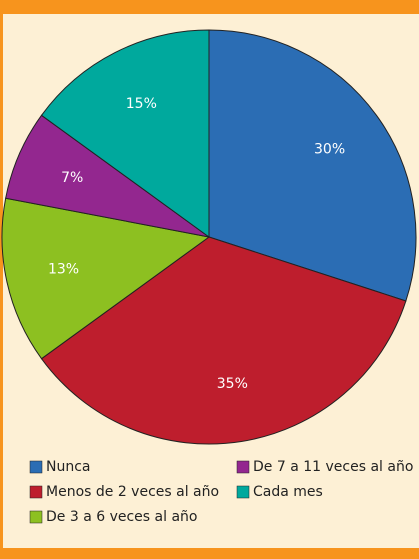  Describe the element at coordinates (209, 553) in the screenshot. I see `bottom-band` at that location.